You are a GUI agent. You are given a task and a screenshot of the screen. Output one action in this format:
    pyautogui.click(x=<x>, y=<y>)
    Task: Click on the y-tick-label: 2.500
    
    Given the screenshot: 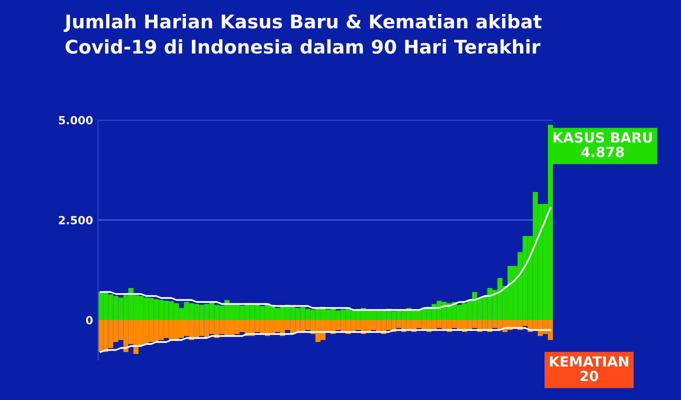 What is the action you would take?
    pyautogui.click(x=75, y=220)
    